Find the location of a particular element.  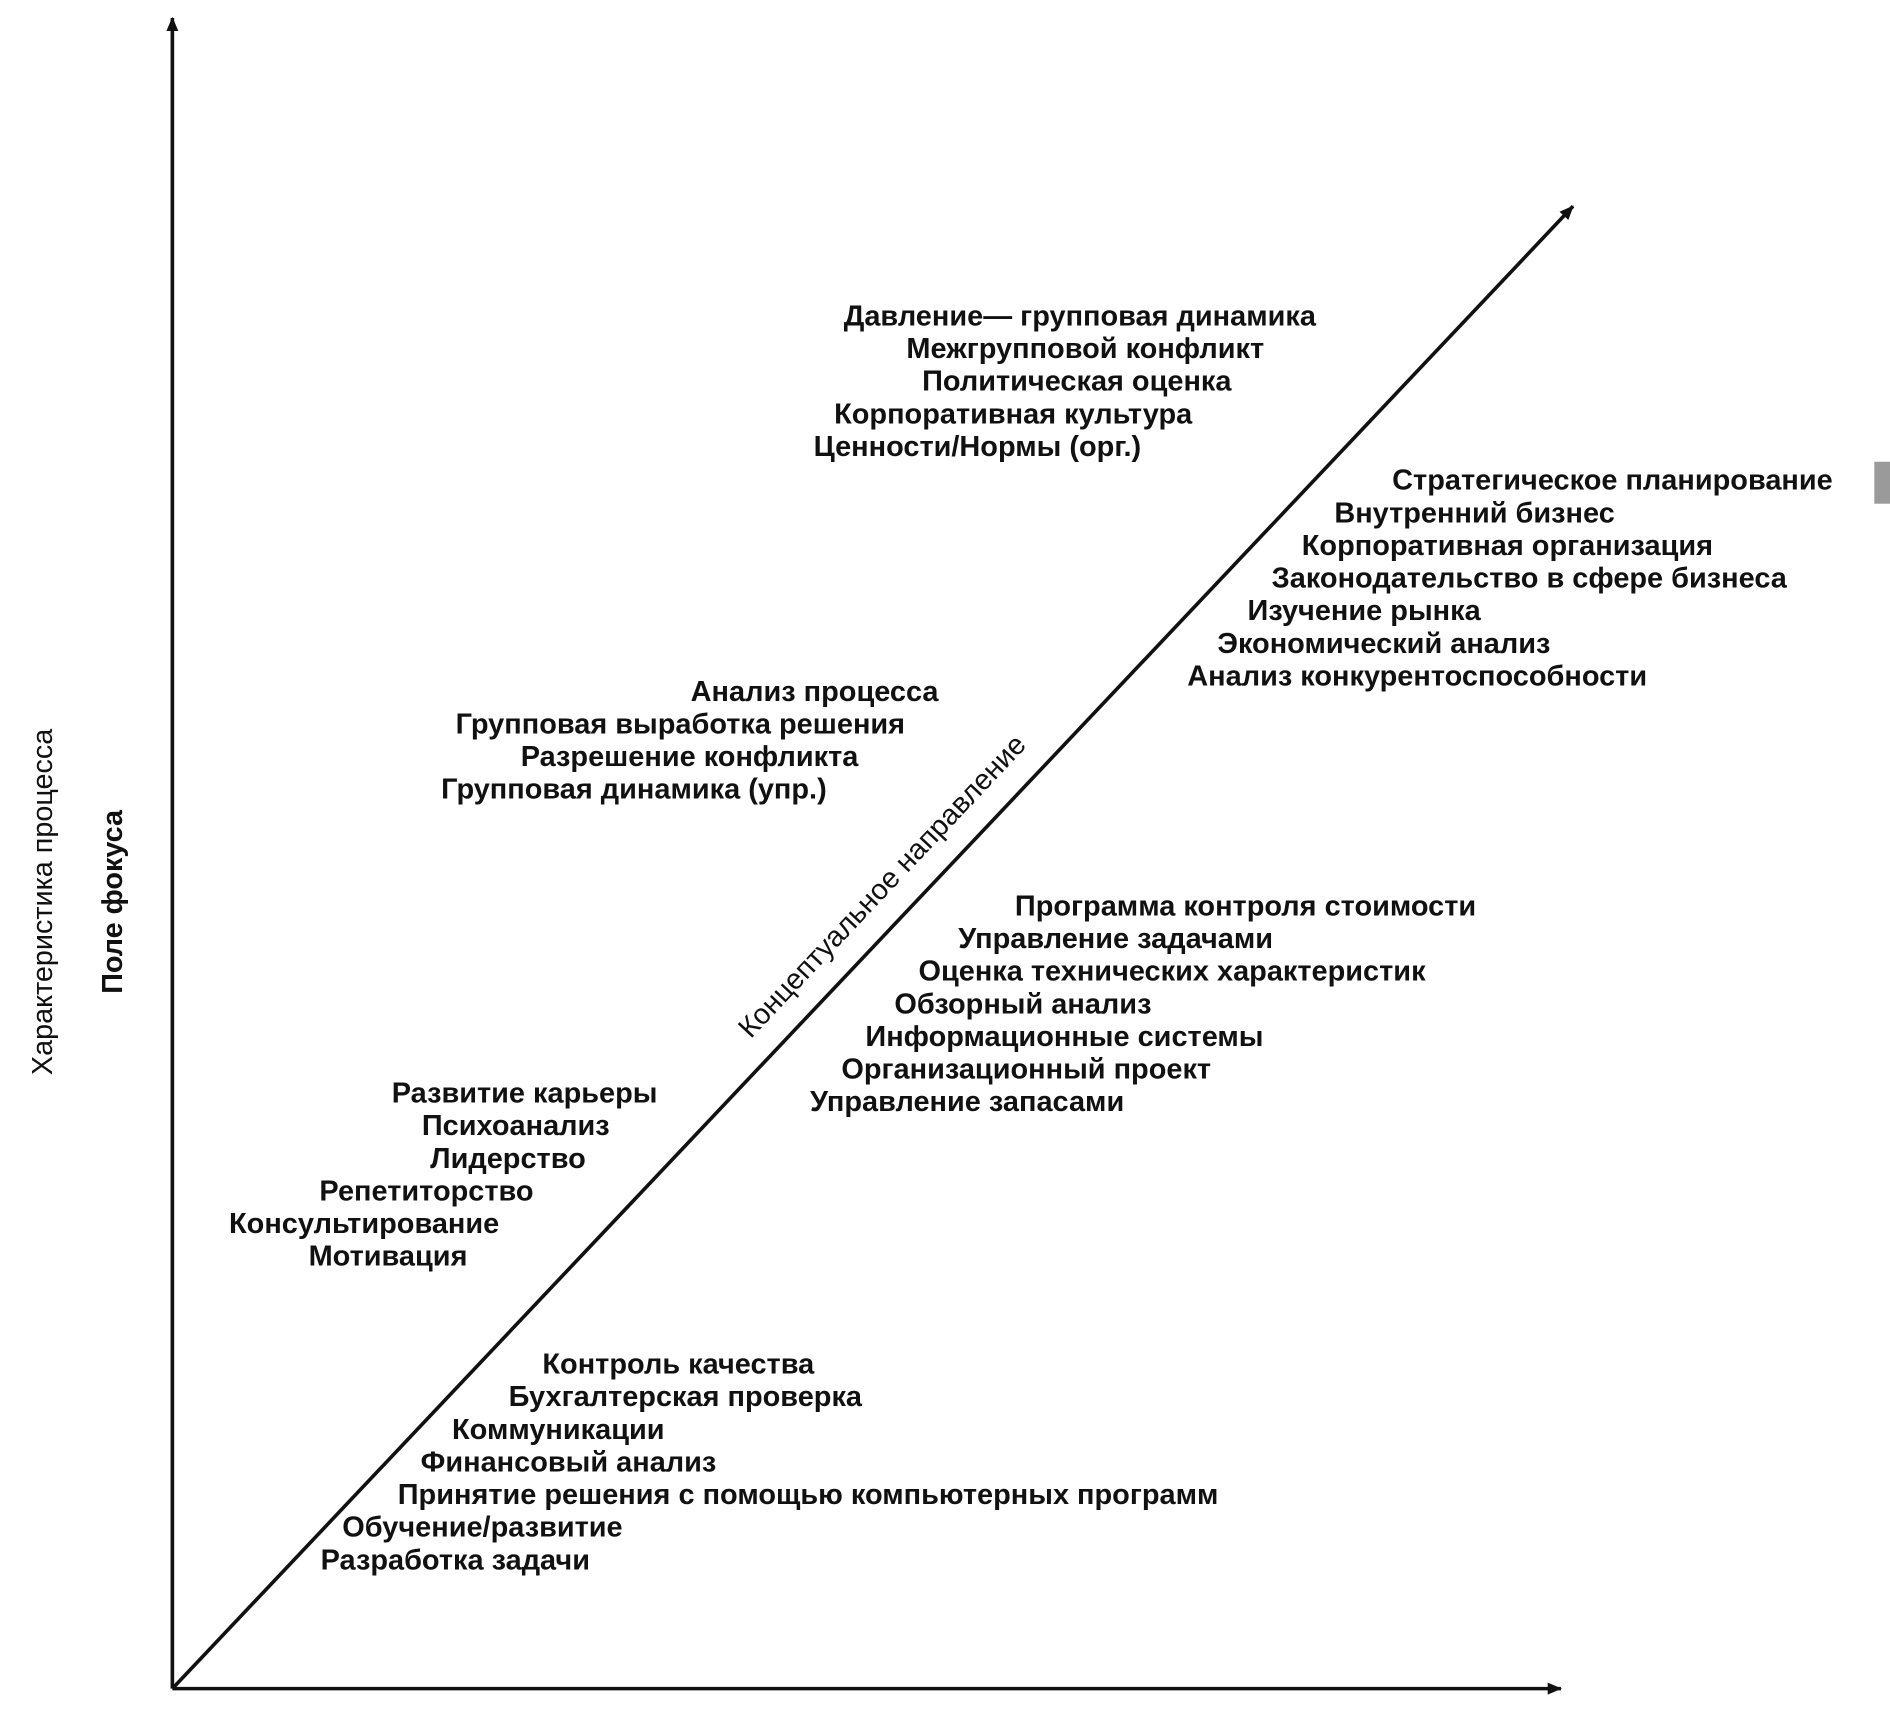

group-item: Мотивация is located at coordinates (388, 1257).